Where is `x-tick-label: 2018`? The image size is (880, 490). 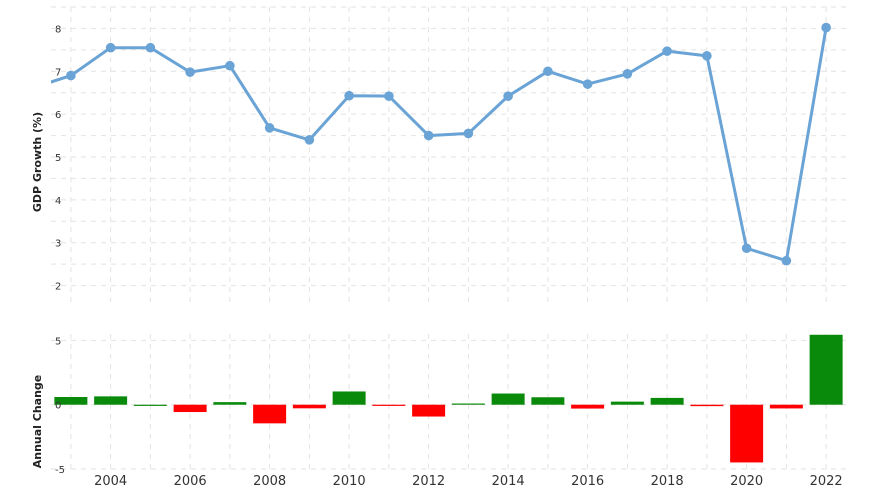 x-tick-label: 2018 is located at coordinates (667, 481).